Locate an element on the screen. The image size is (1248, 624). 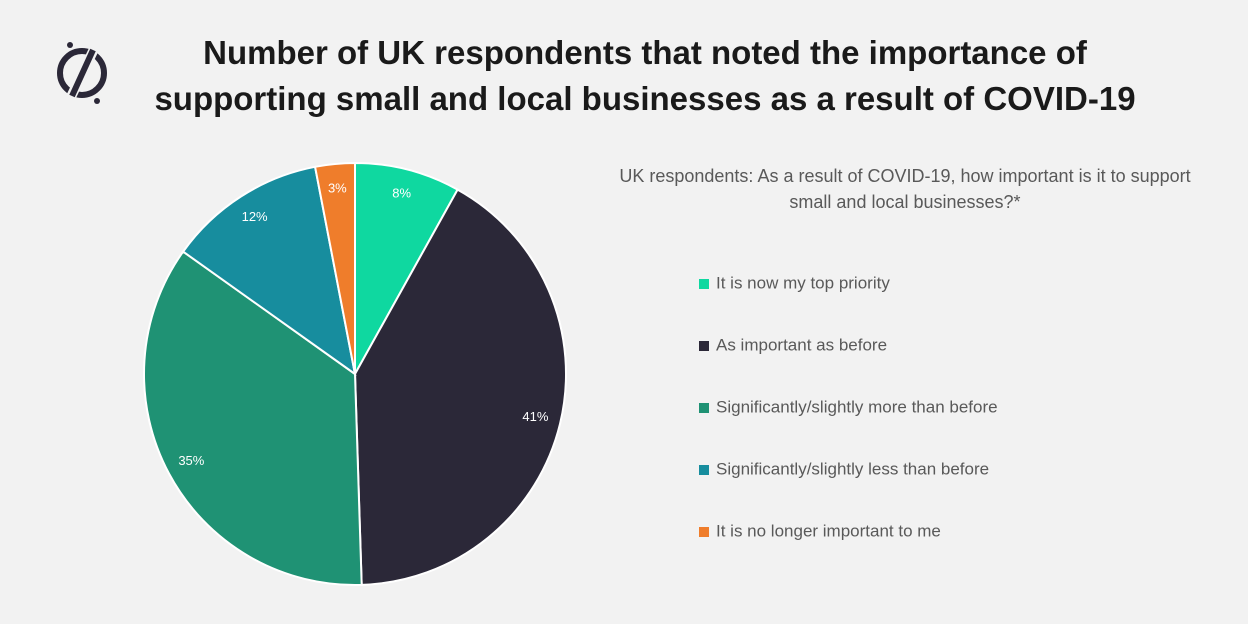
data-label: 3% is located at coordinates (337, 188).